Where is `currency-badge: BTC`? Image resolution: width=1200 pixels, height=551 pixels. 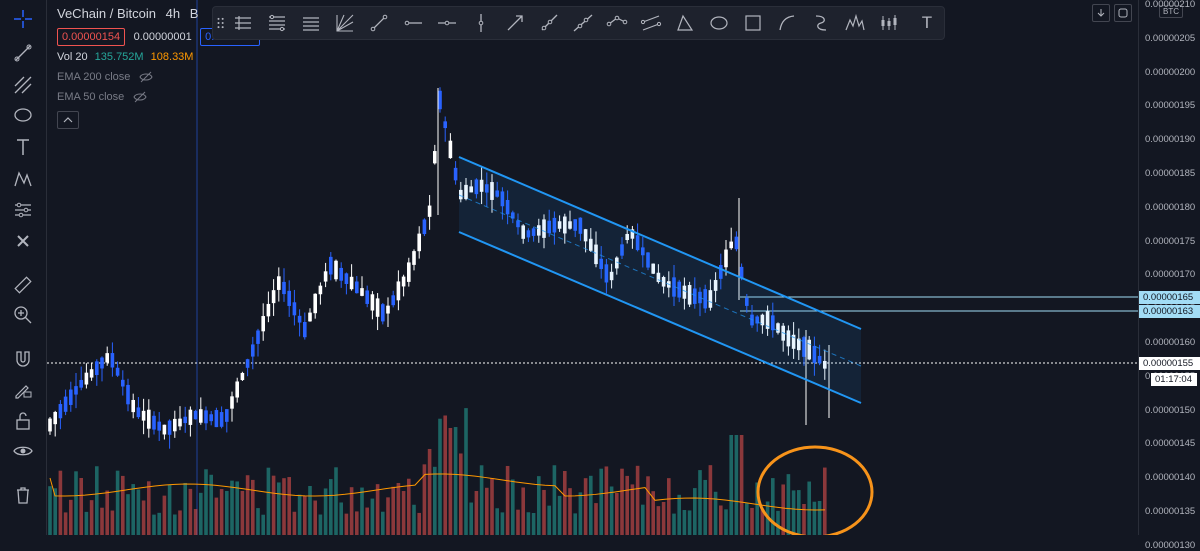 currency-badge: BTC is located at coordinates (1171, 11).